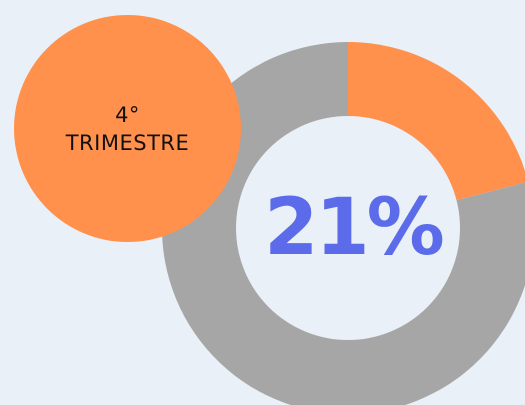  I want to click on quarter-badge-number: 4°, so click(127, 114).